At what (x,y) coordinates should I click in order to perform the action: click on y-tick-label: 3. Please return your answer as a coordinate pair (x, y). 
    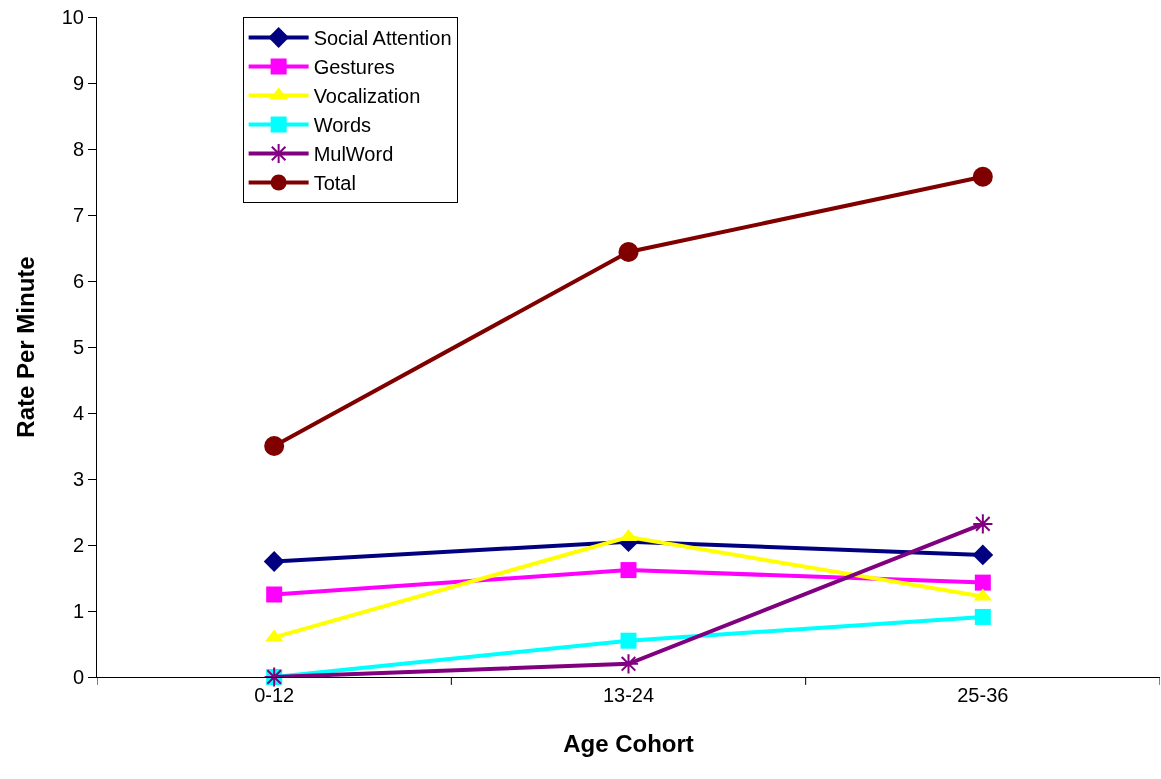
    Looking at the image, I should click on (78, 479).